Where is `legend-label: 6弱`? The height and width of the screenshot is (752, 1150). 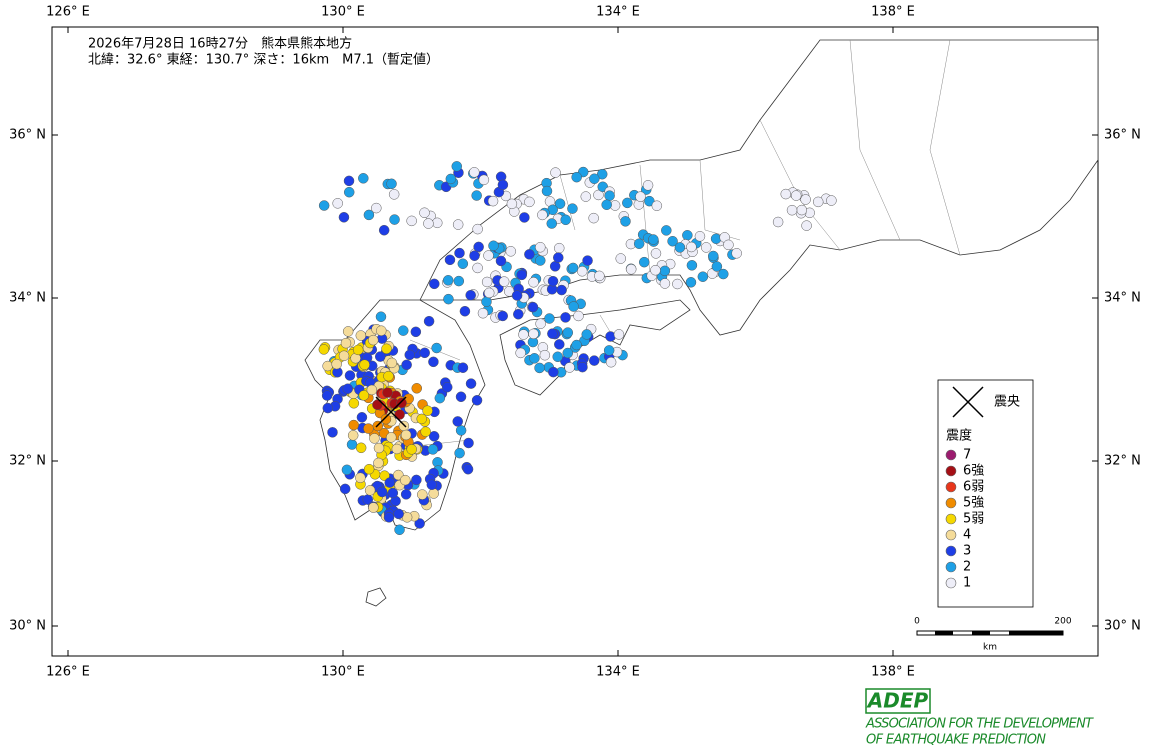 legend-label: 6弱 is located at coordinates (973, 487).